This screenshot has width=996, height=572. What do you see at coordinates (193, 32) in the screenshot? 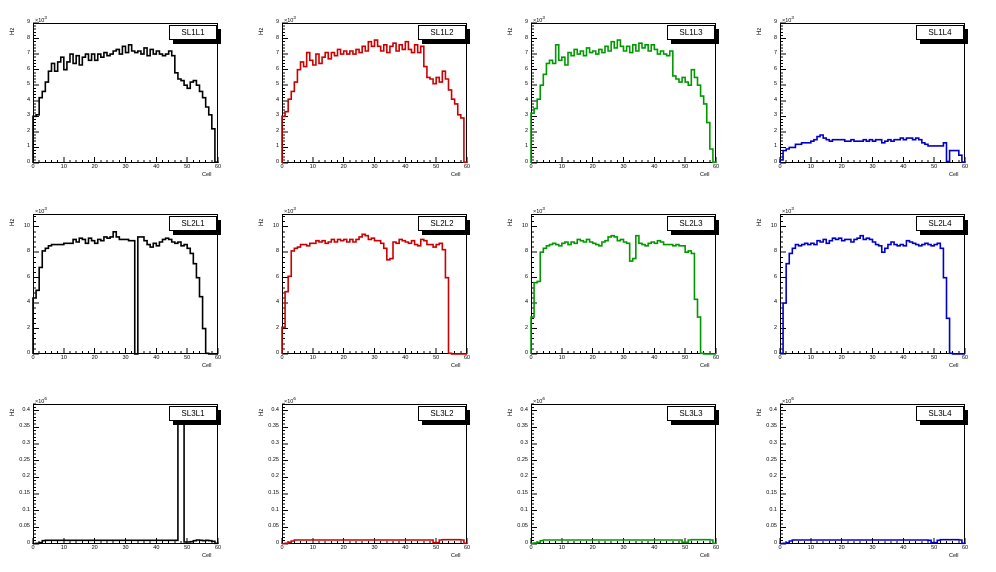
I see `legend-sl1l1: SL1L1` at bounding box center [193, 32].